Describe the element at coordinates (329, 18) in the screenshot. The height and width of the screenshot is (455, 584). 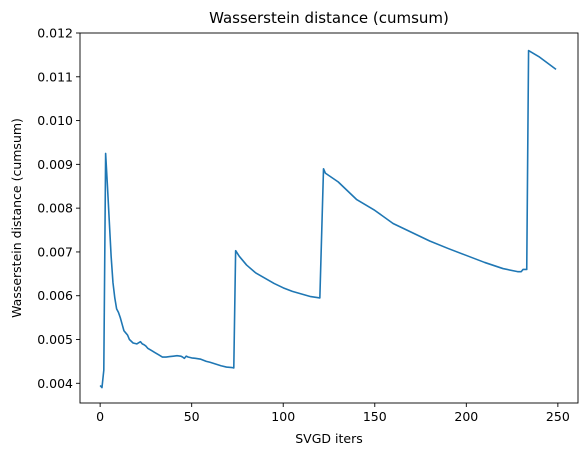
I see `chart-title: Wasserstein distance (cumsum)` at that location.